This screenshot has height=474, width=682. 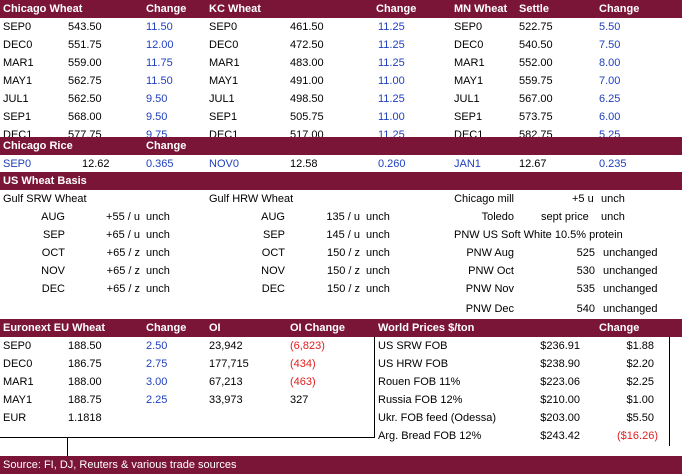 I want to click on world-change: $5.50, so click(x=640, y=418).